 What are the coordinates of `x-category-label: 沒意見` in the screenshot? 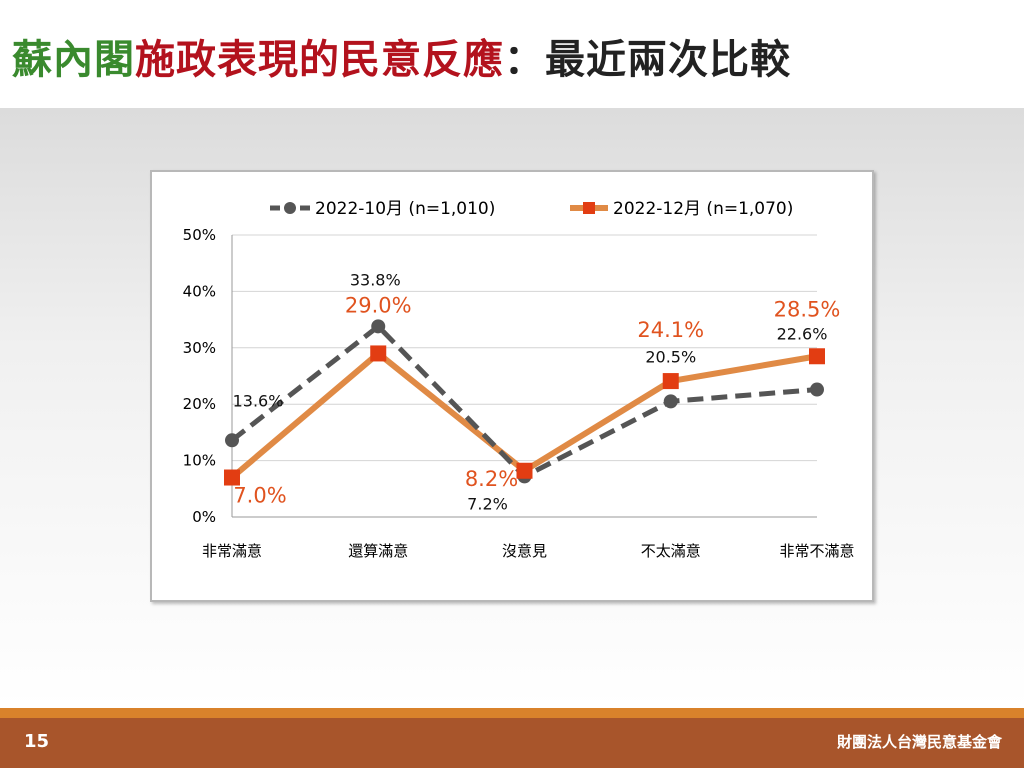 It's located at (524, 551).